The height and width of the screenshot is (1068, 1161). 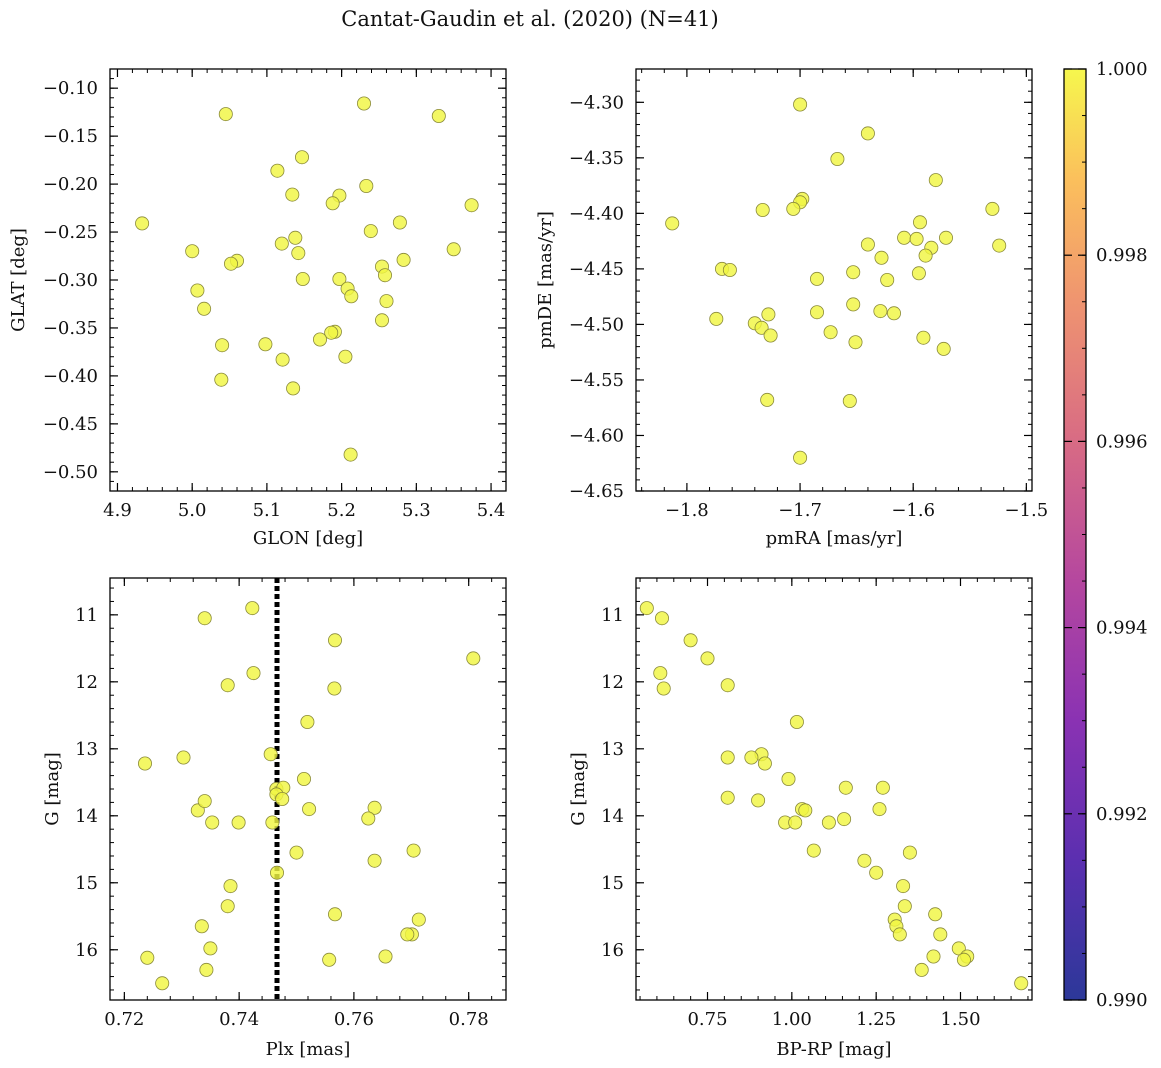 I want to click on x-axis-label: Plx [mas], so click(x=308, y=1049).